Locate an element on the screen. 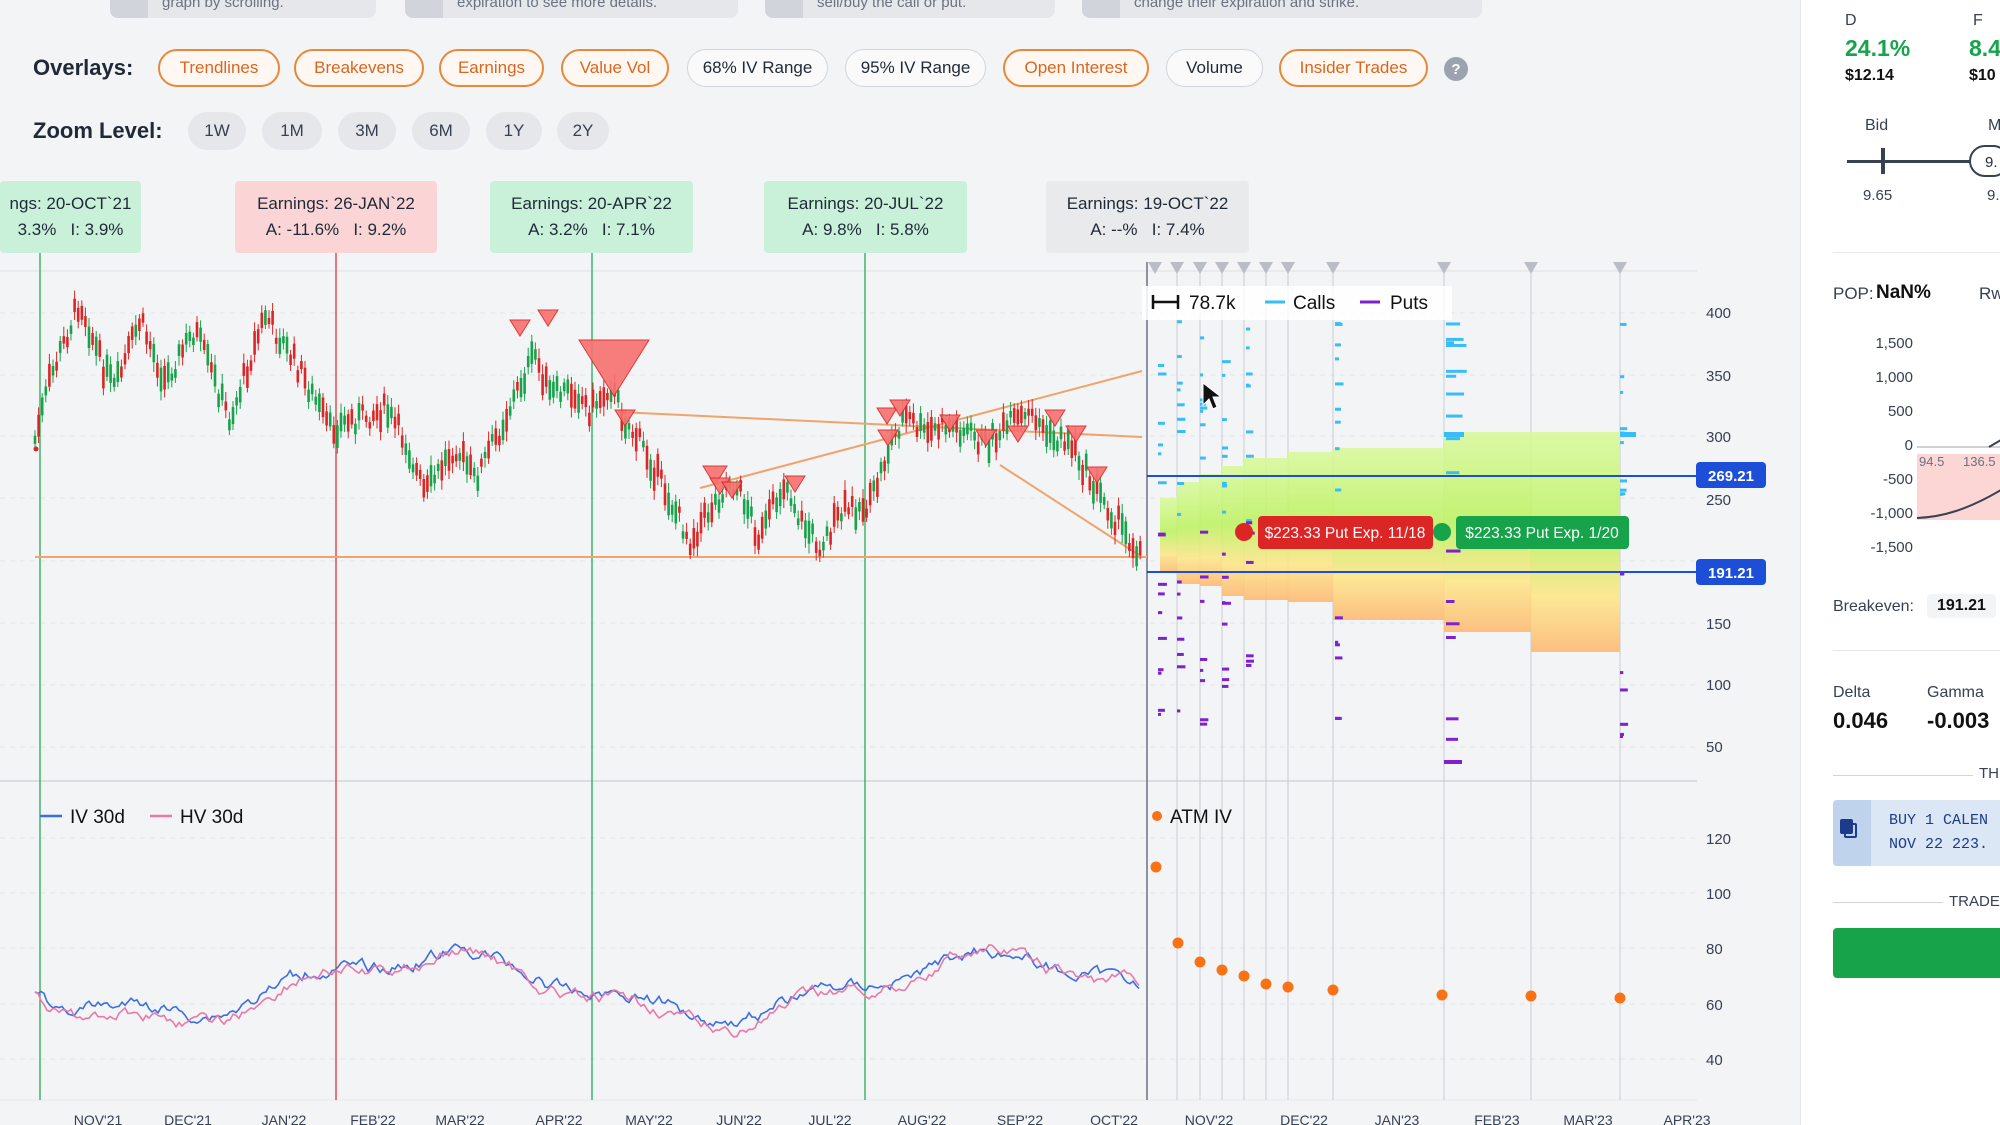  earnings-card: Earnings: 19-OCT`22 A: --% I: 7.4% is located at coordinates (1147, 217).